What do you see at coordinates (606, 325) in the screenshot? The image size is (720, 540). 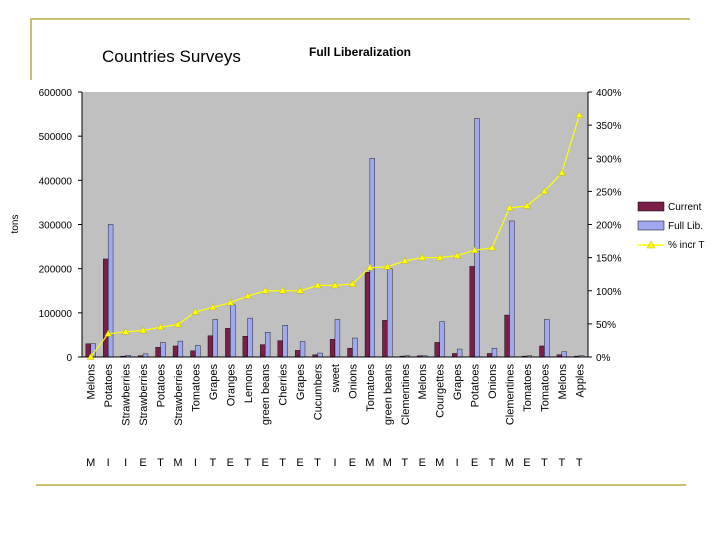 I see `y2-tick-label: 50%` at bounding box center [606, 325].